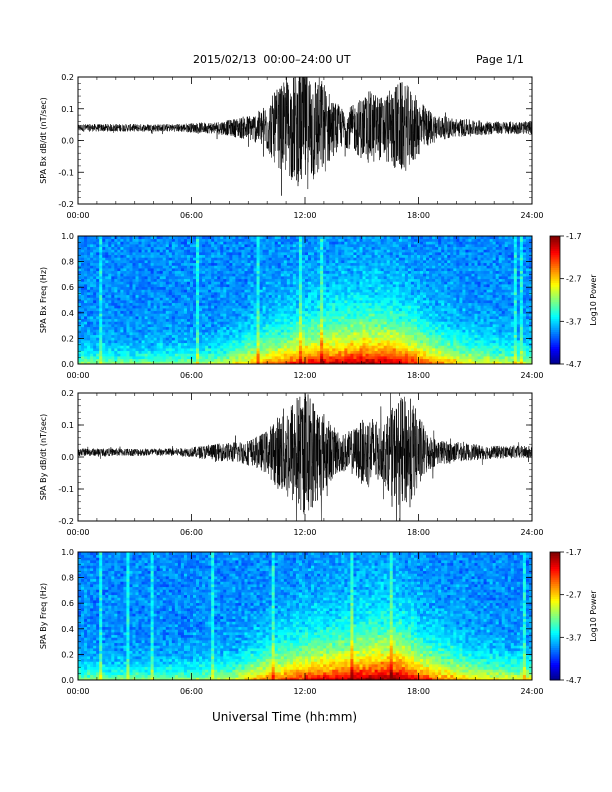 The height and width of the screenshot is (792, 612). Describe the element at coordinates (43, 140) in the screenshot. I see `y-axis-label-0: SPA Bx dB/dt (nT/sec)` at that location.